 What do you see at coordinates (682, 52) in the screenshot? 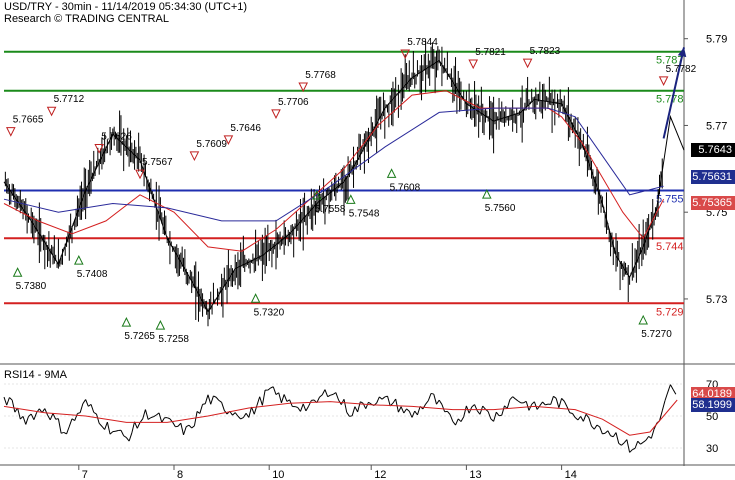
I see `forecast-arrow-head` at bounding box center [682, 52].